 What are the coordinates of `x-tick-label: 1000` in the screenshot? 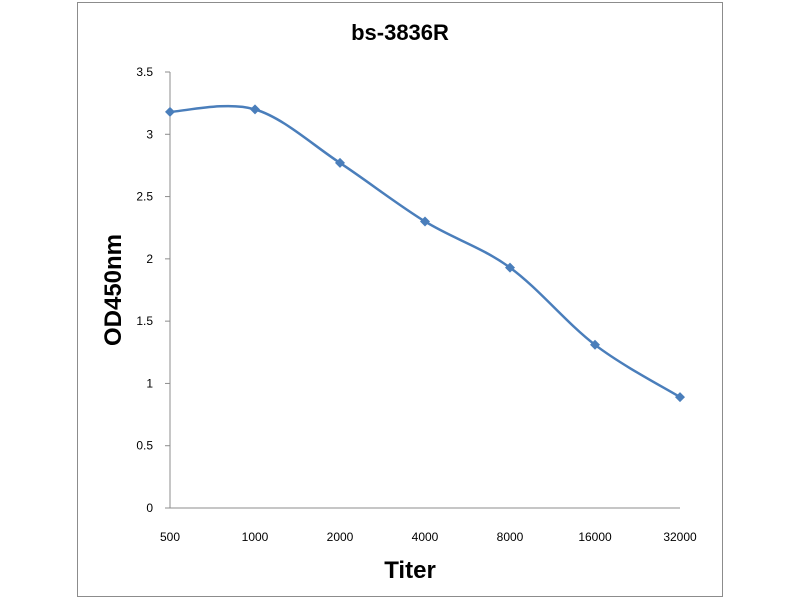 It's located at (255, 537).